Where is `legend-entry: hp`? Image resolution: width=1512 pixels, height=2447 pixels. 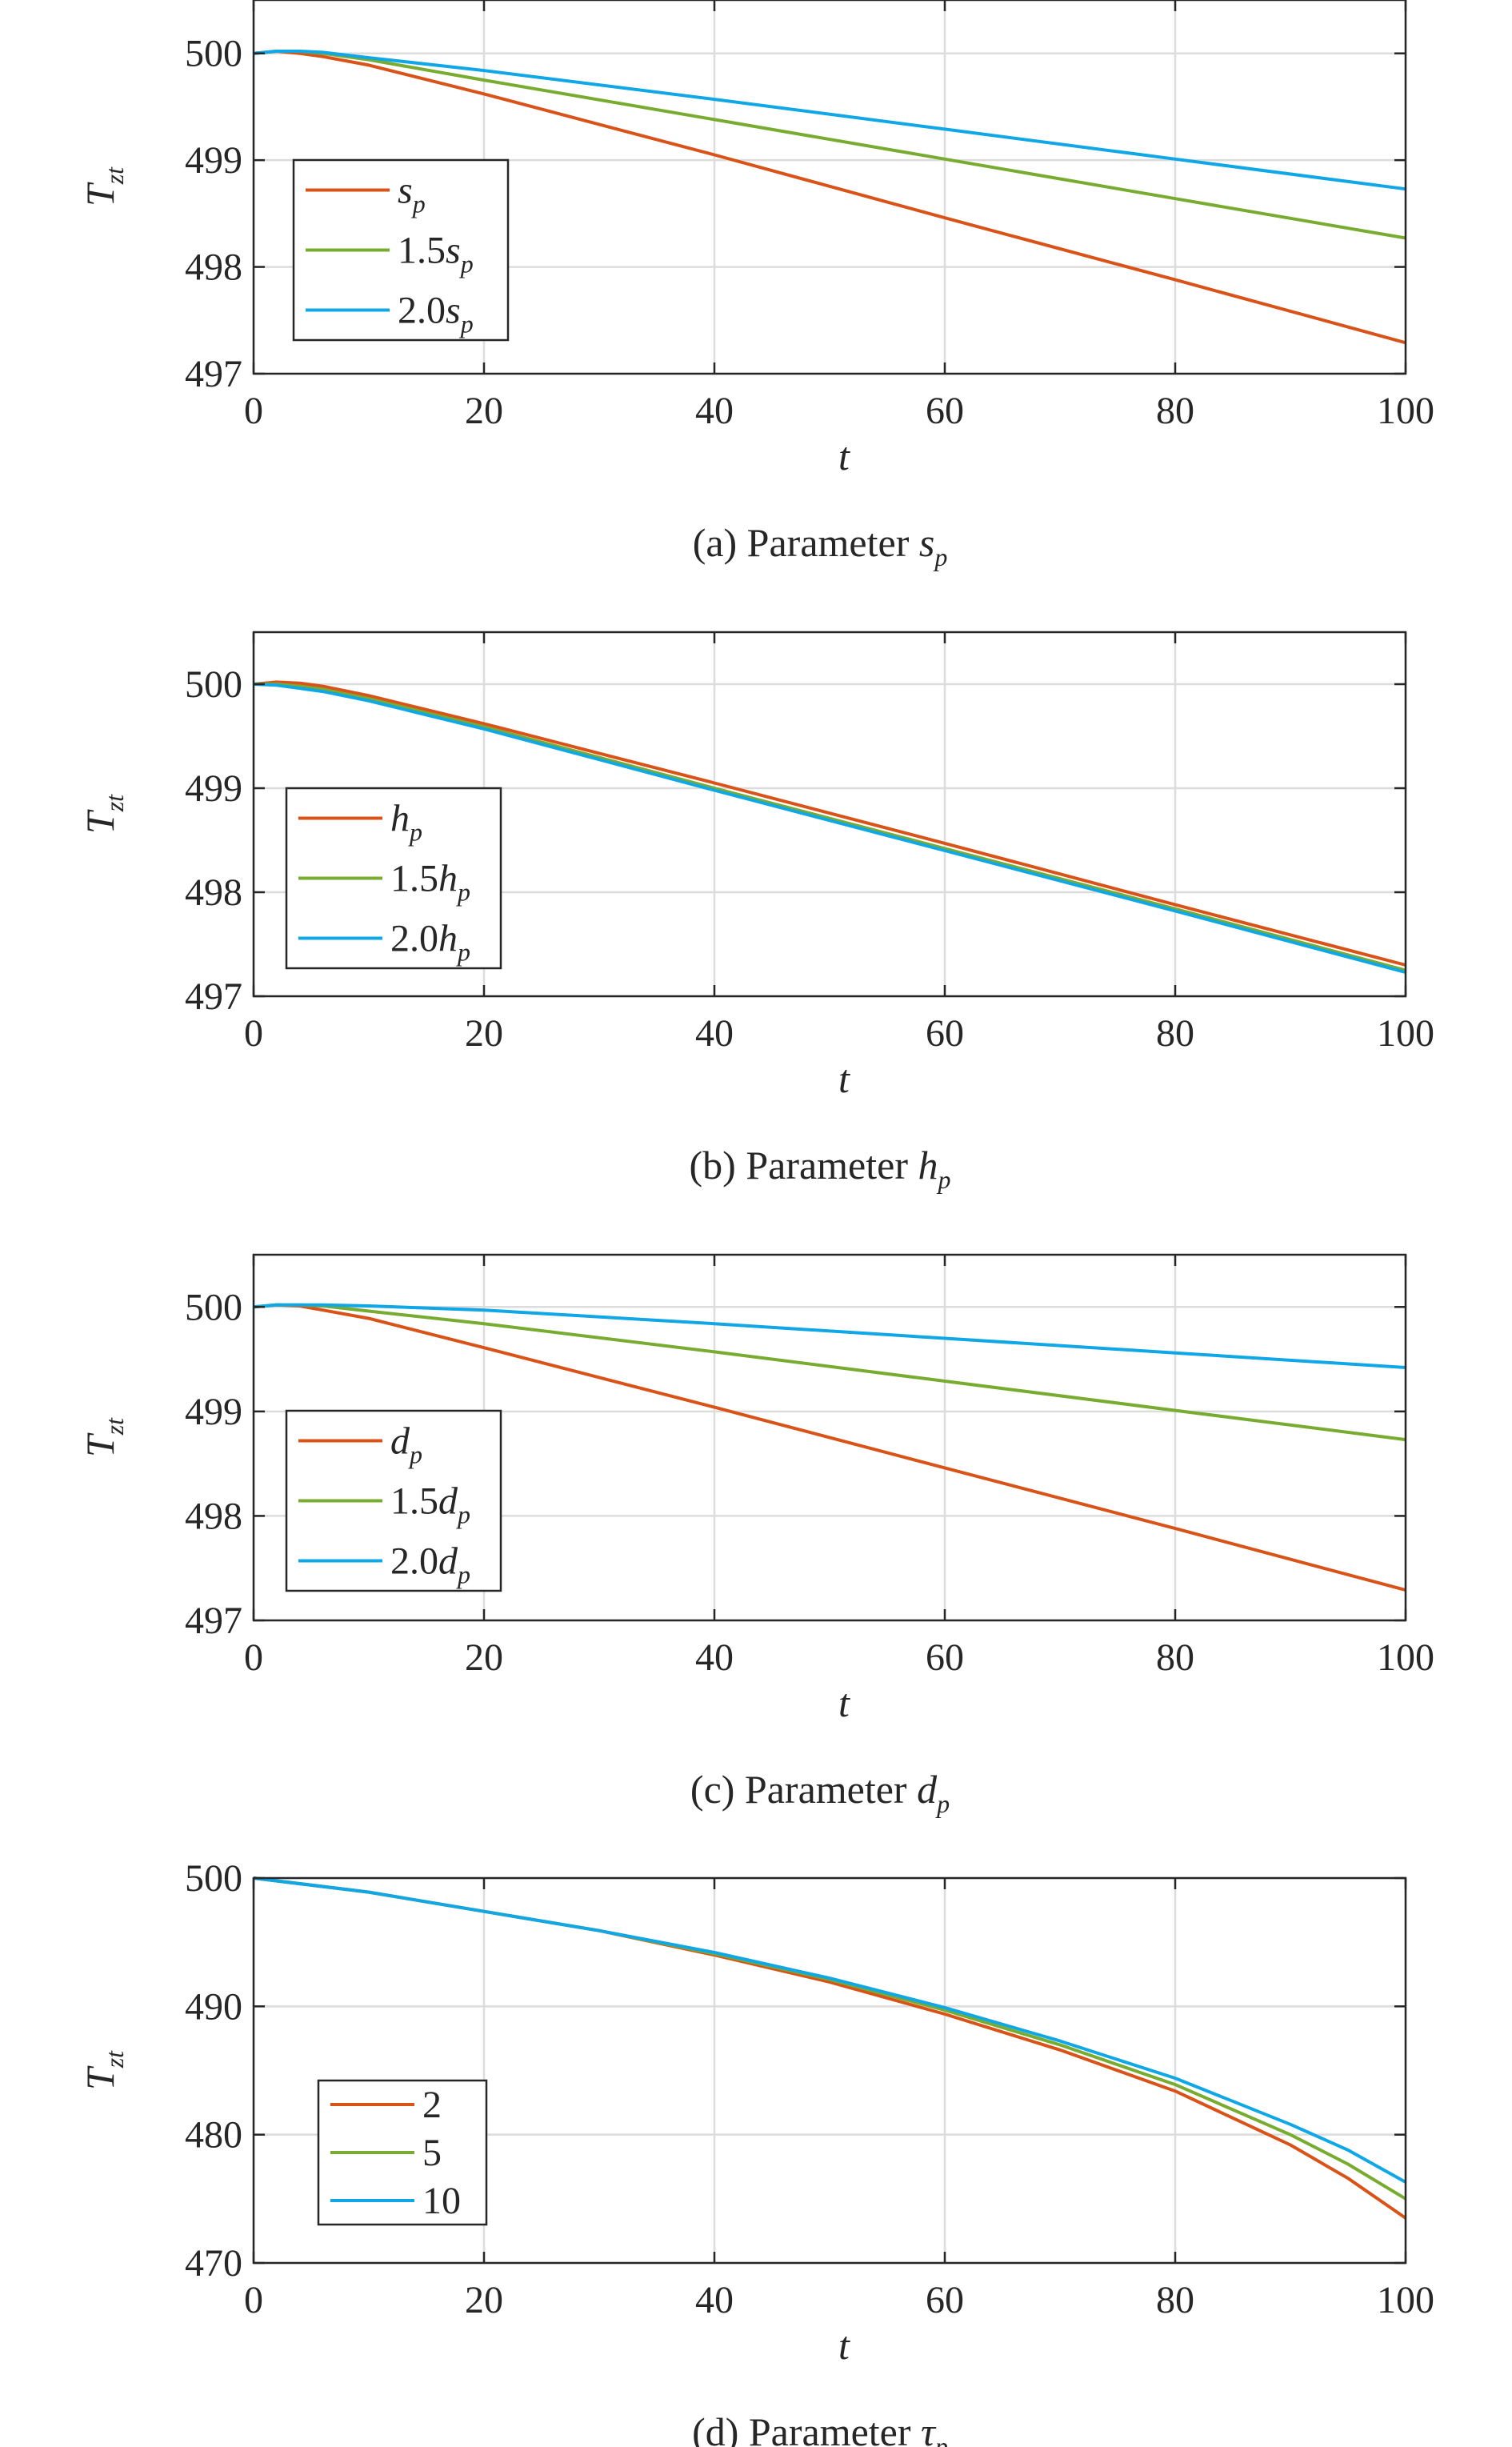 legend-entry: hp is located at coordinates (406, 822).